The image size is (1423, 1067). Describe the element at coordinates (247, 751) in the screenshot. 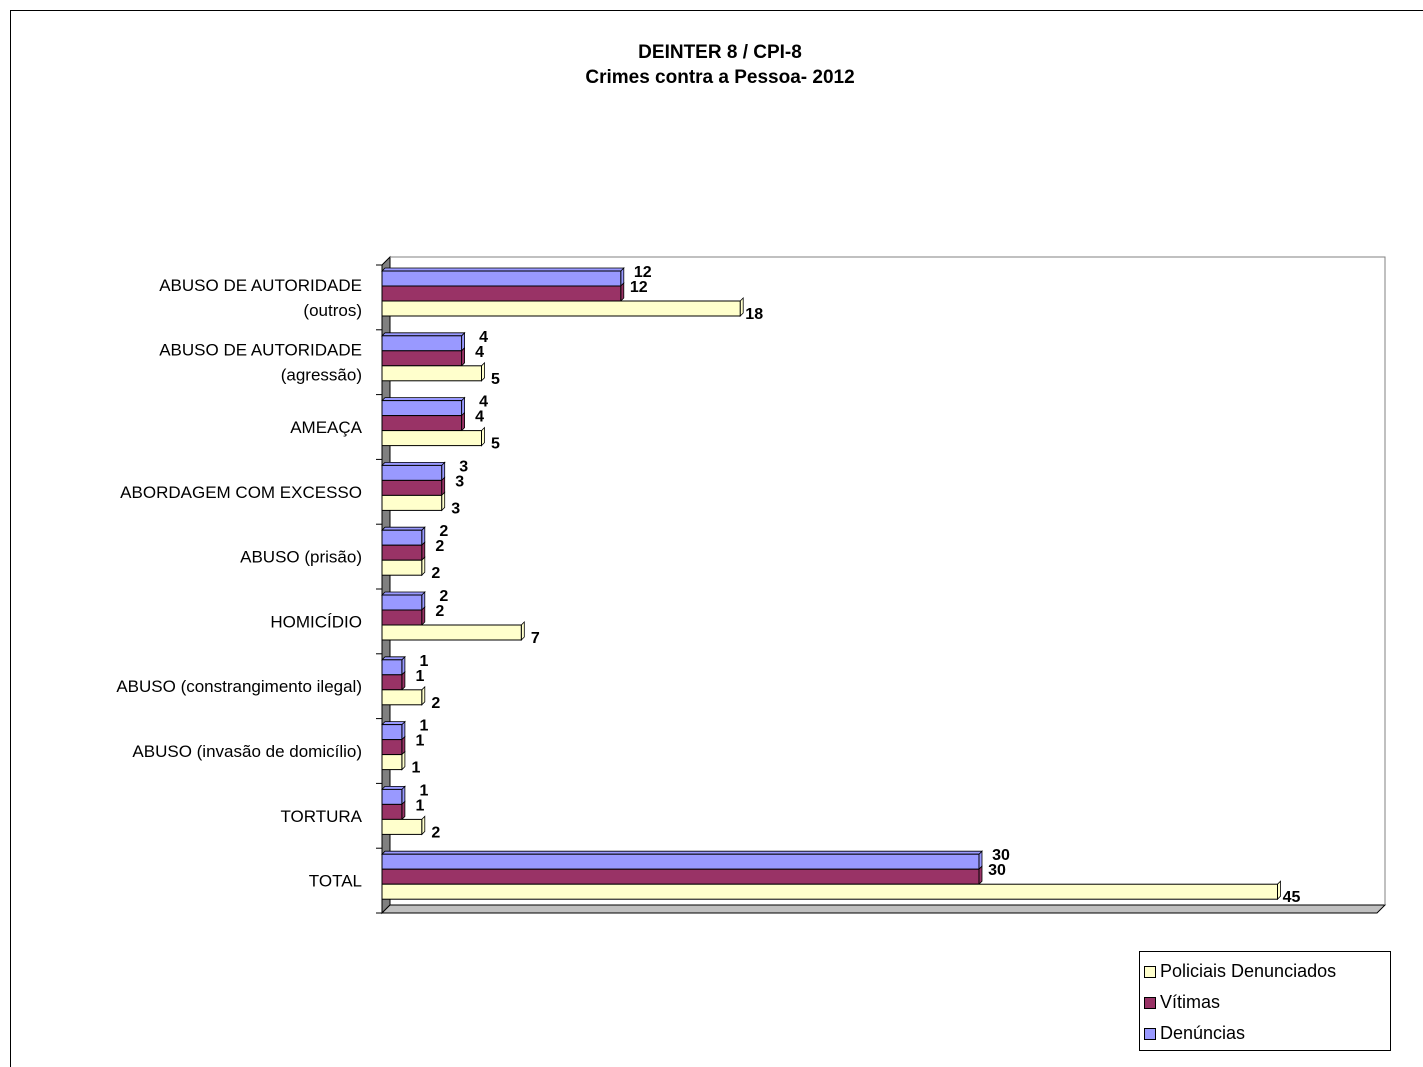

I see `y-tick-label: ABUSO (invasão de domicílio)` at that location.